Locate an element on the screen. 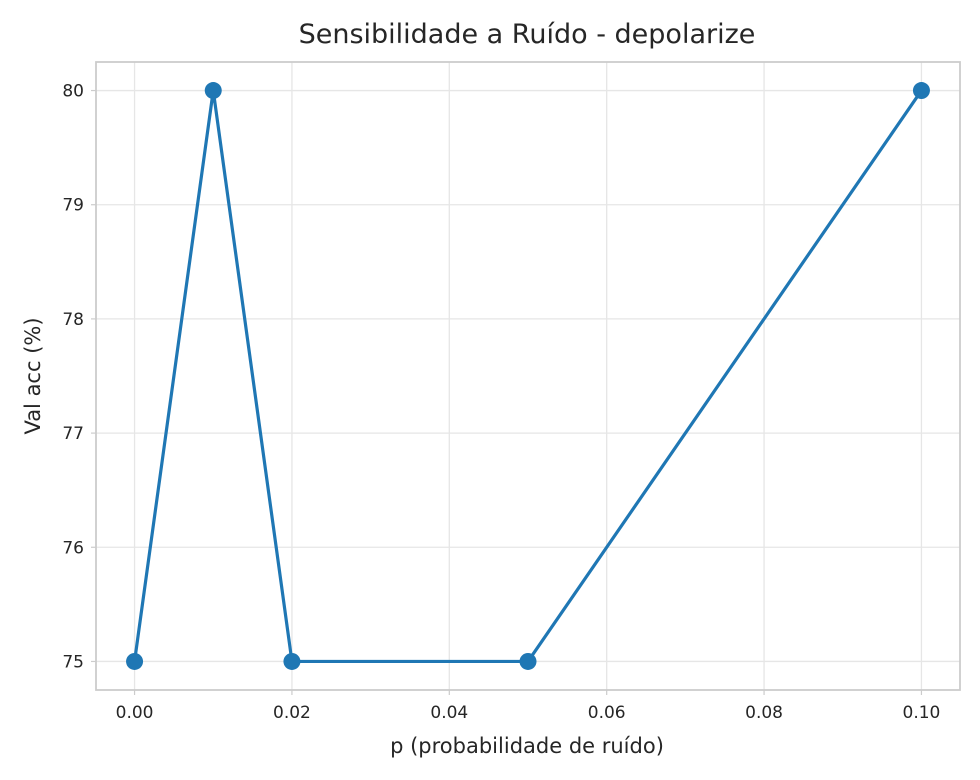 This screenshot has width=980, height=780. x-tick-label: 0.10 is located at coordinates (922, 713).